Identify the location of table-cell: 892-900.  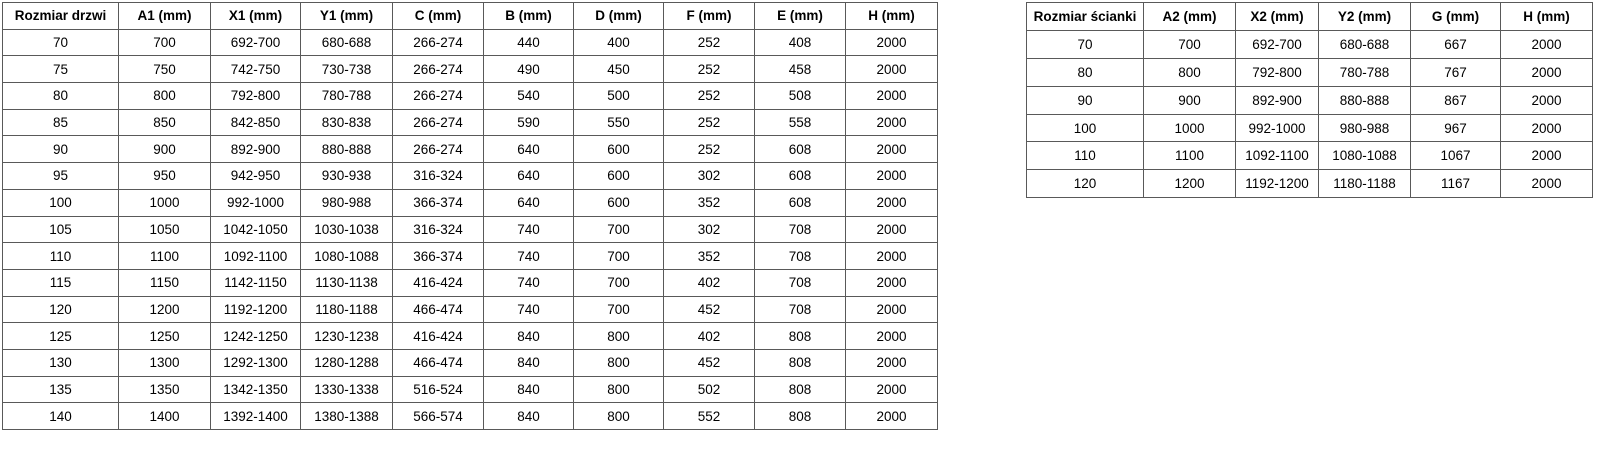
(255, 149).